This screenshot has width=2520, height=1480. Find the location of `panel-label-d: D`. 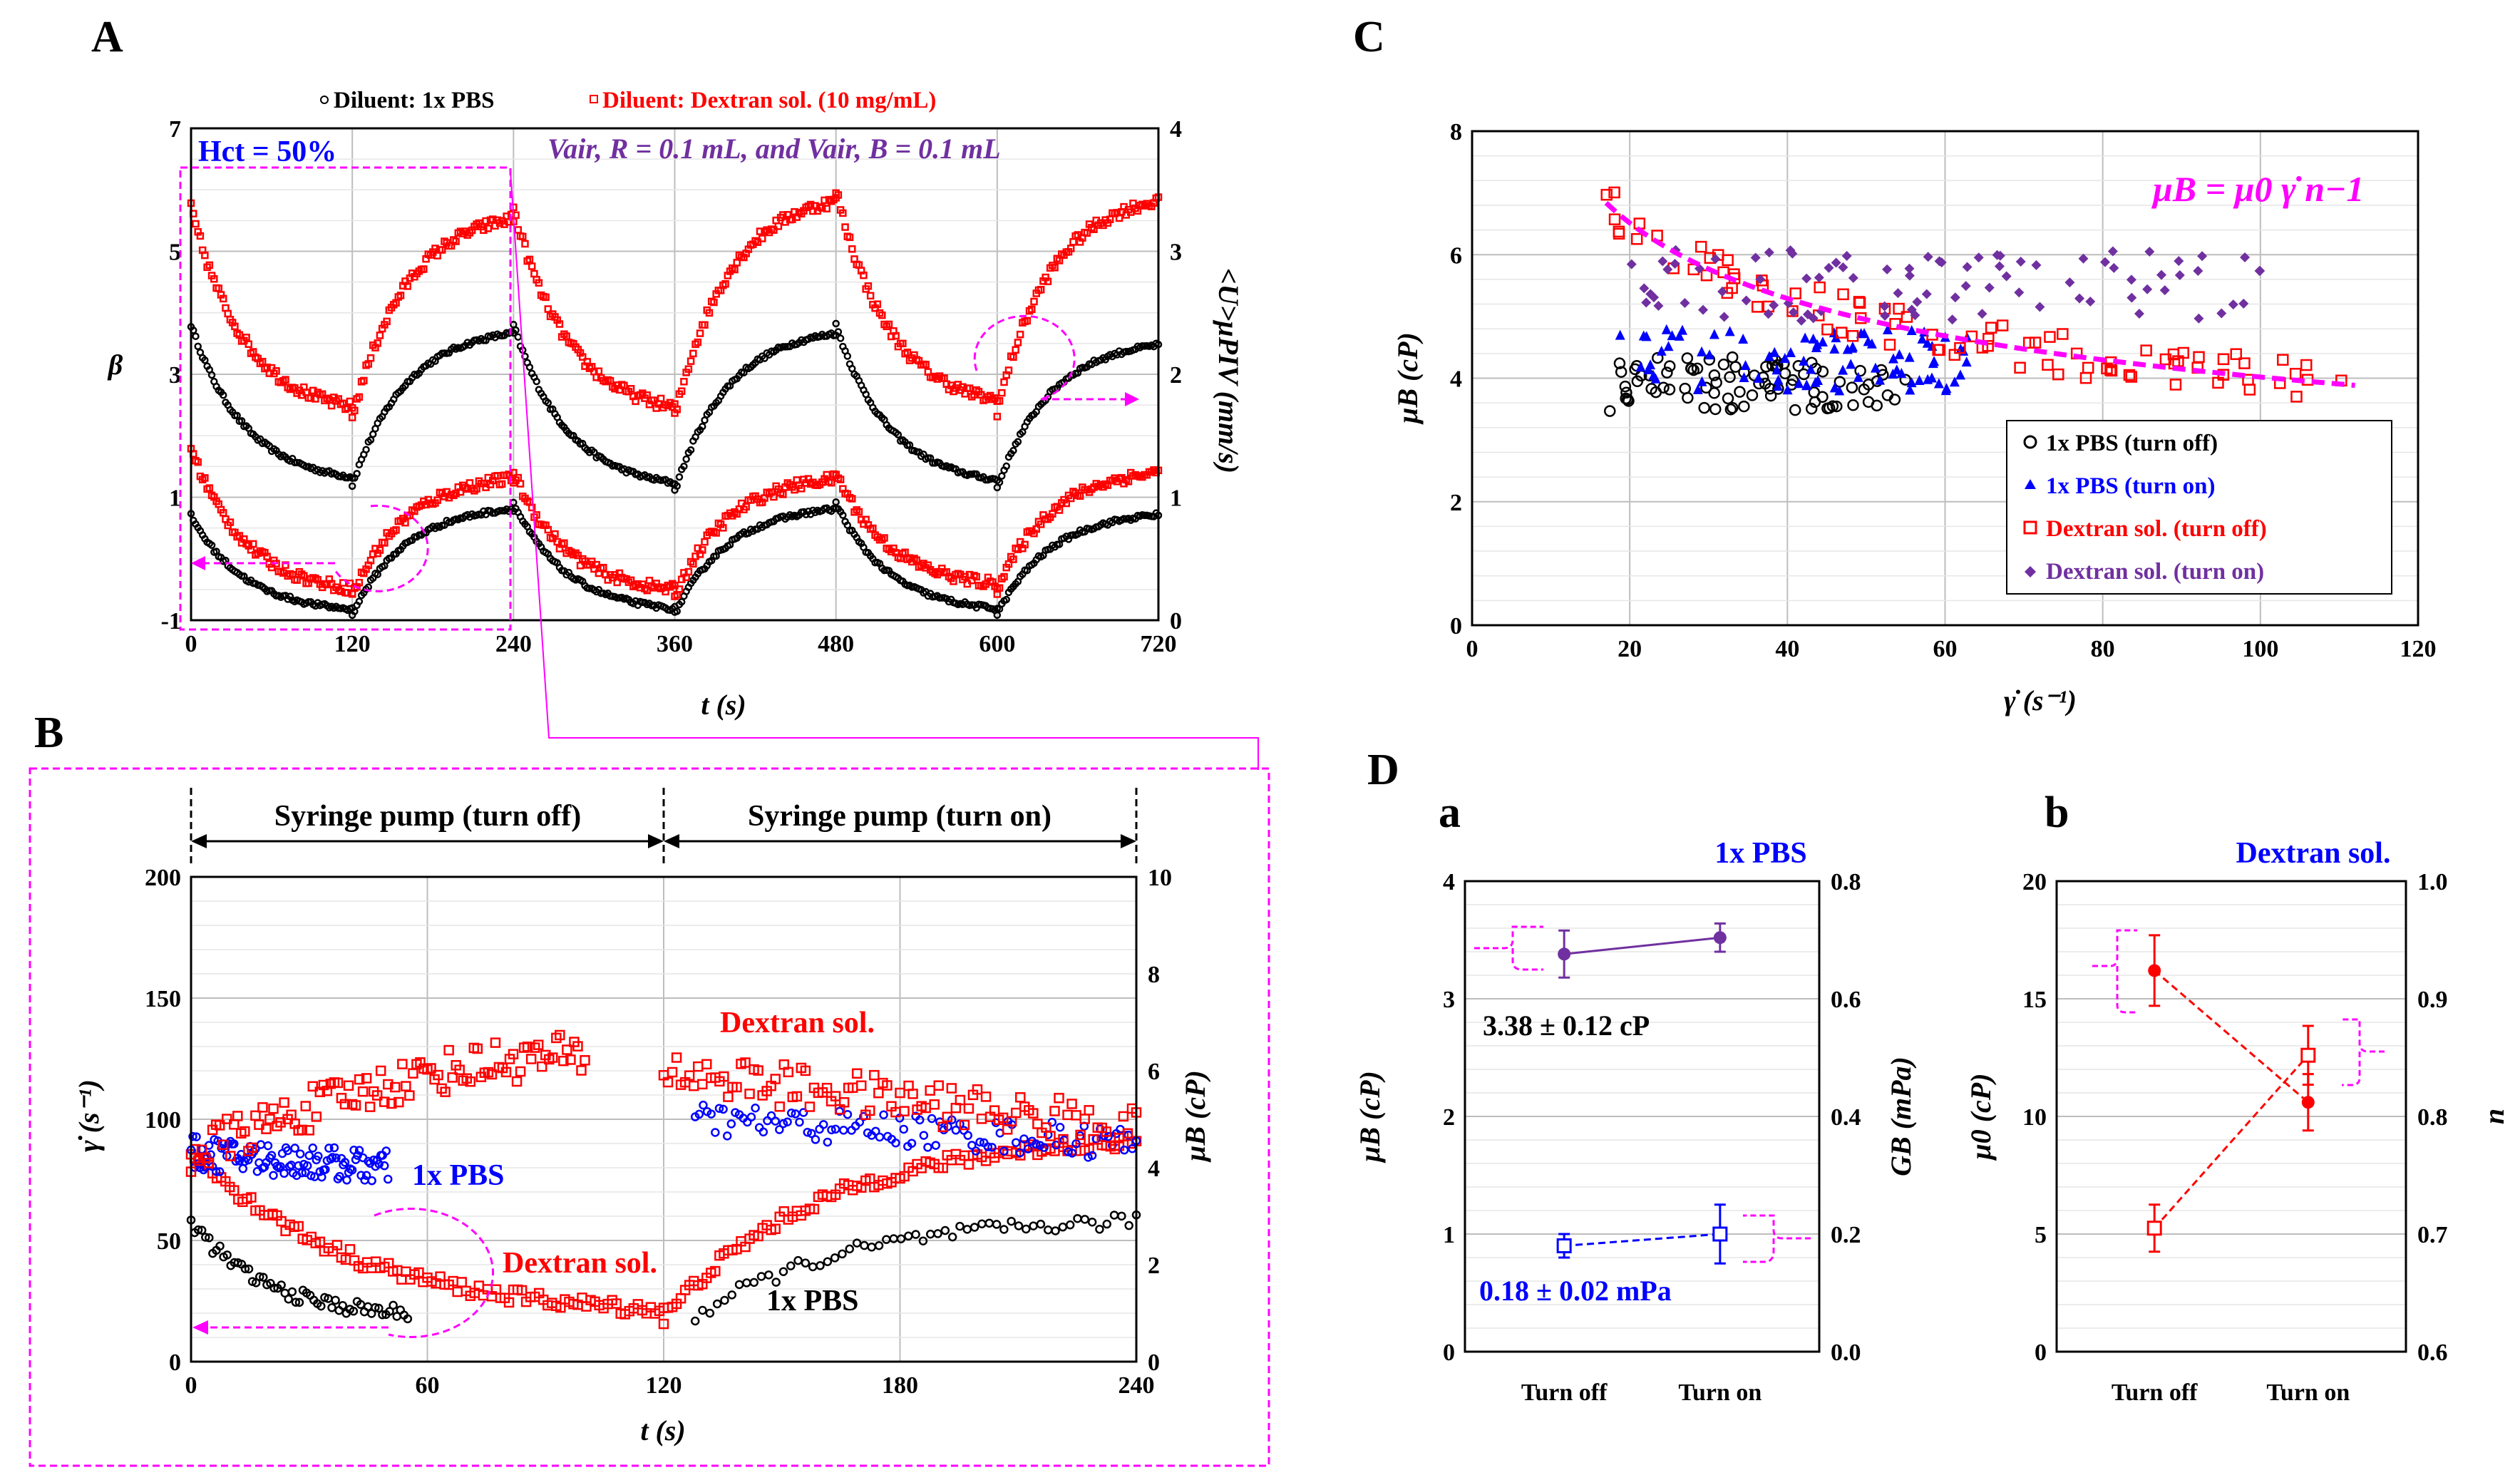

panel-label-d: D is located at coordinates (1383, 770).